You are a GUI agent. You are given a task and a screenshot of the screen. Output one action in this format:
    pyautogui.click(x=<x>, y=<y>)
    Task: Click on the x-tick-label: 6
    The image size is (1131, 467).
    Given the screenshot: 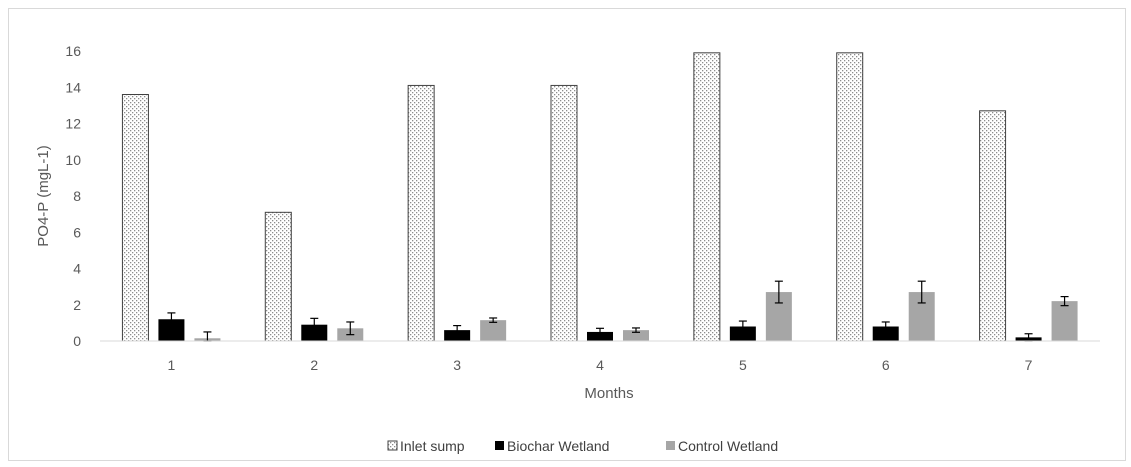 What is the action you would take?
    pyautogui.click(x=886, y=365)
    